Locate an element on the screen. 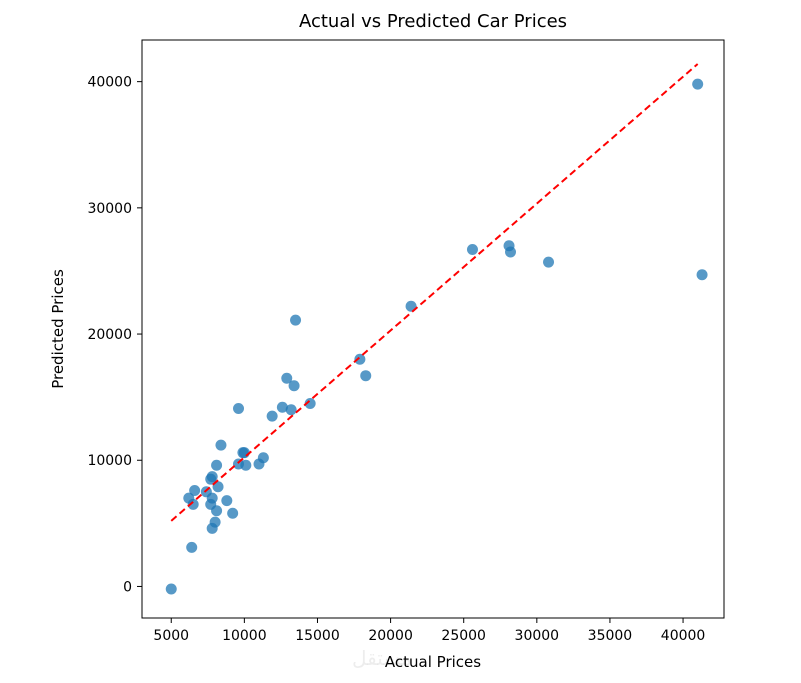  y-tick-label: 40000 is located at coordinates (109, 83).